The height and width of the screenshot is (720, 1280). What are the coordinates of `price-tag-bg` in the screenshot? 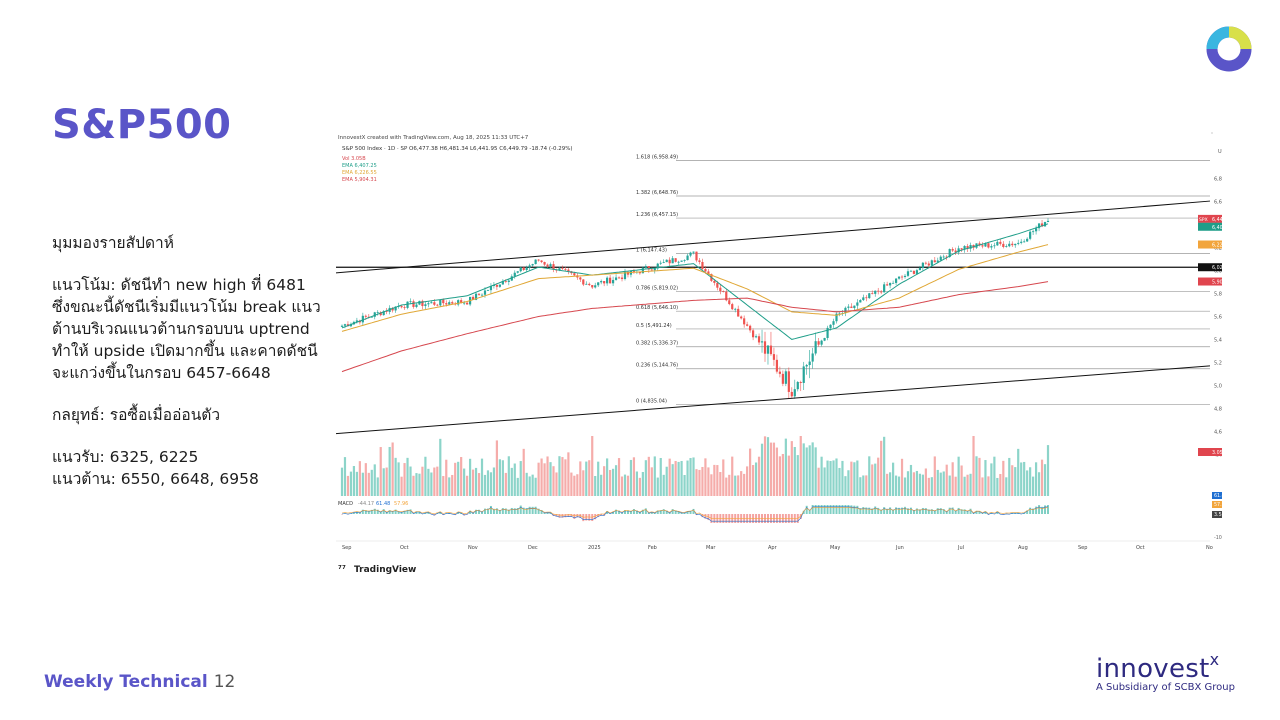 It's located at (1218, 218).